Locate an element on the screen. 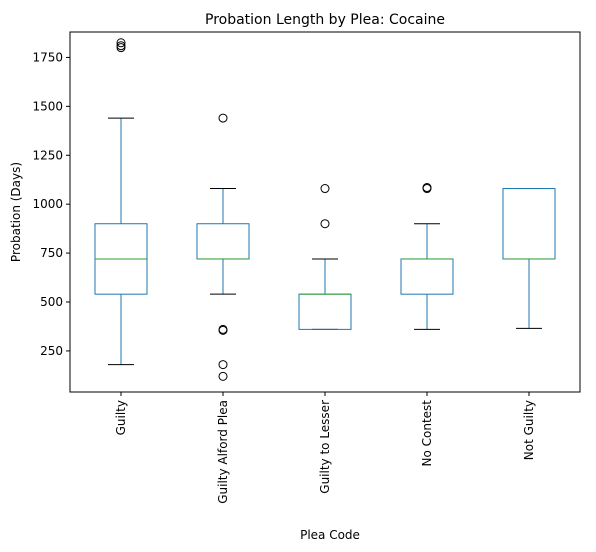 The width and height of the screenshot is (596, 552). y-axis-label: Probation (Days) is located at coordinates (16, 212).